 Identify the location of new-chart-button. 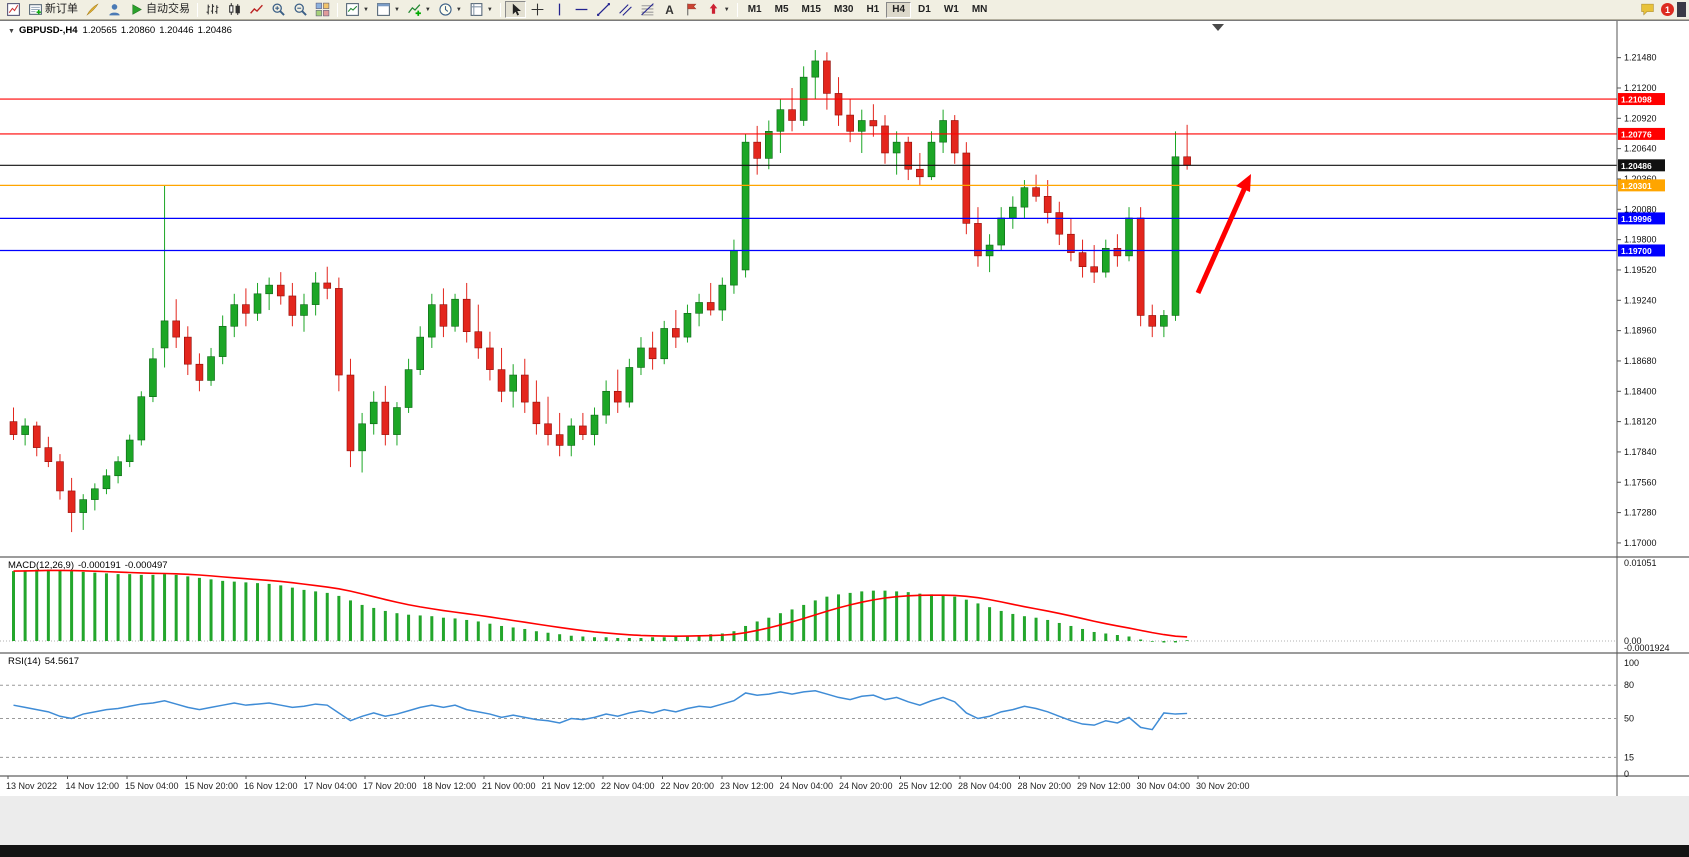
(13, 9).